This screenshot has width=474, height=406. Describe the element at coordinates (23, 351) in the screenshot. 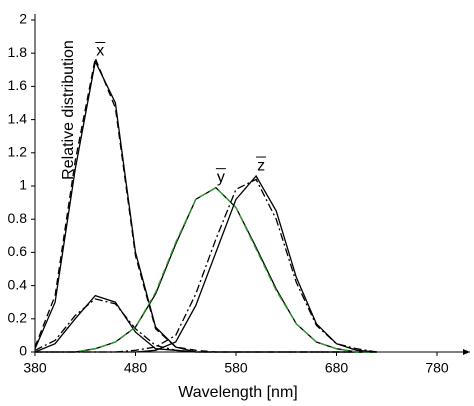

I see `y-tick-label: 0` at that location.